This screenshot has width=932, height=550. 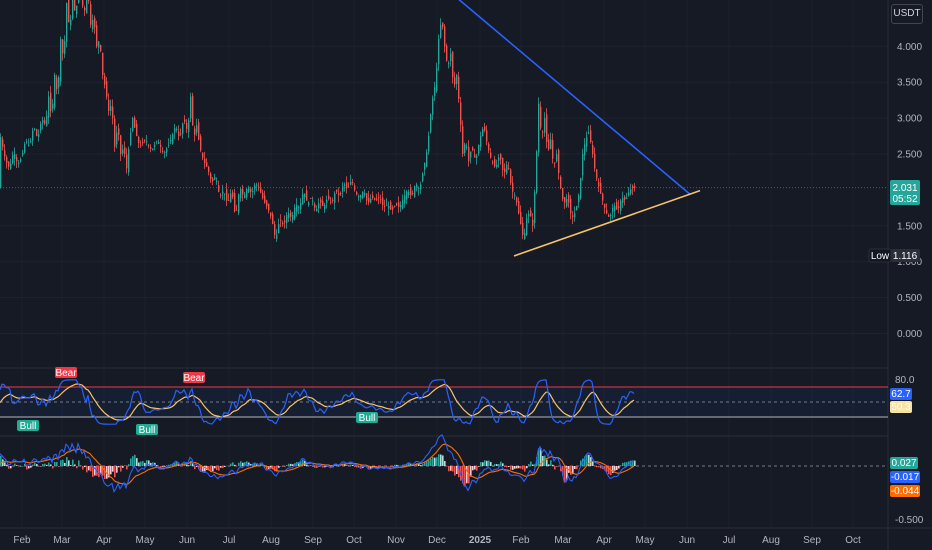 What do you see at coordinates (905, 477) in the screenshot?
I see `macd-line-value: -0.017` at bounding box center [905, 477].